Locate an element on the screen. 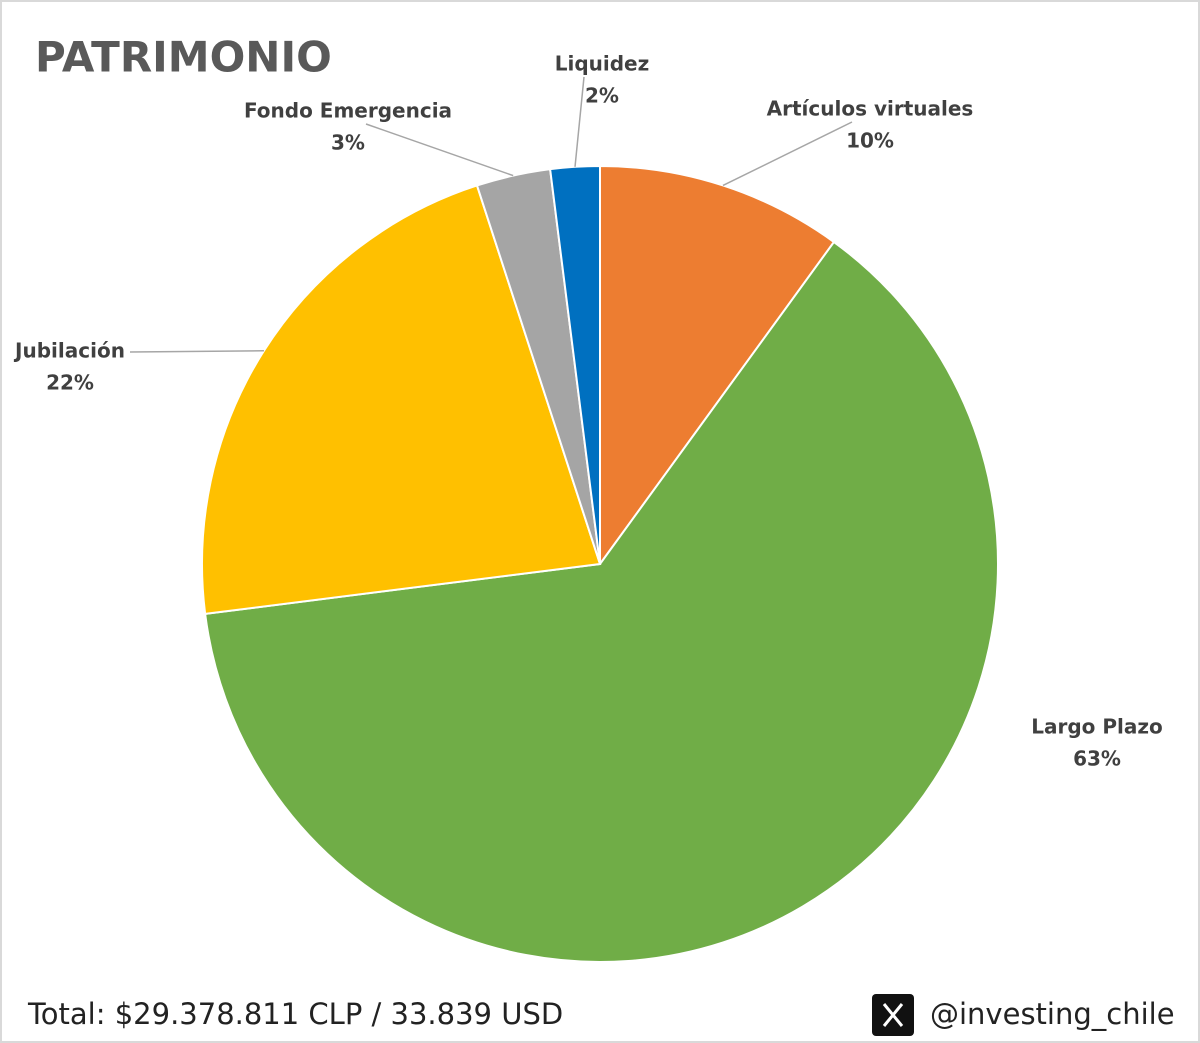 The width and height of the screenshot is (1200, 1043). slice-label: Largo Plazo is located at coordinates (1097, 727).